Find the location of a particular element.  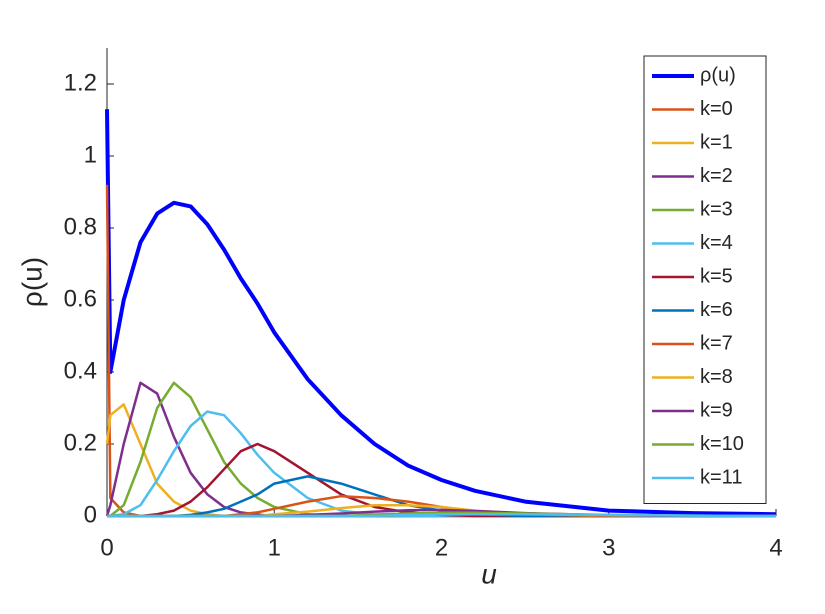

legend-label: k=0 is located at coordinates (716, 109).